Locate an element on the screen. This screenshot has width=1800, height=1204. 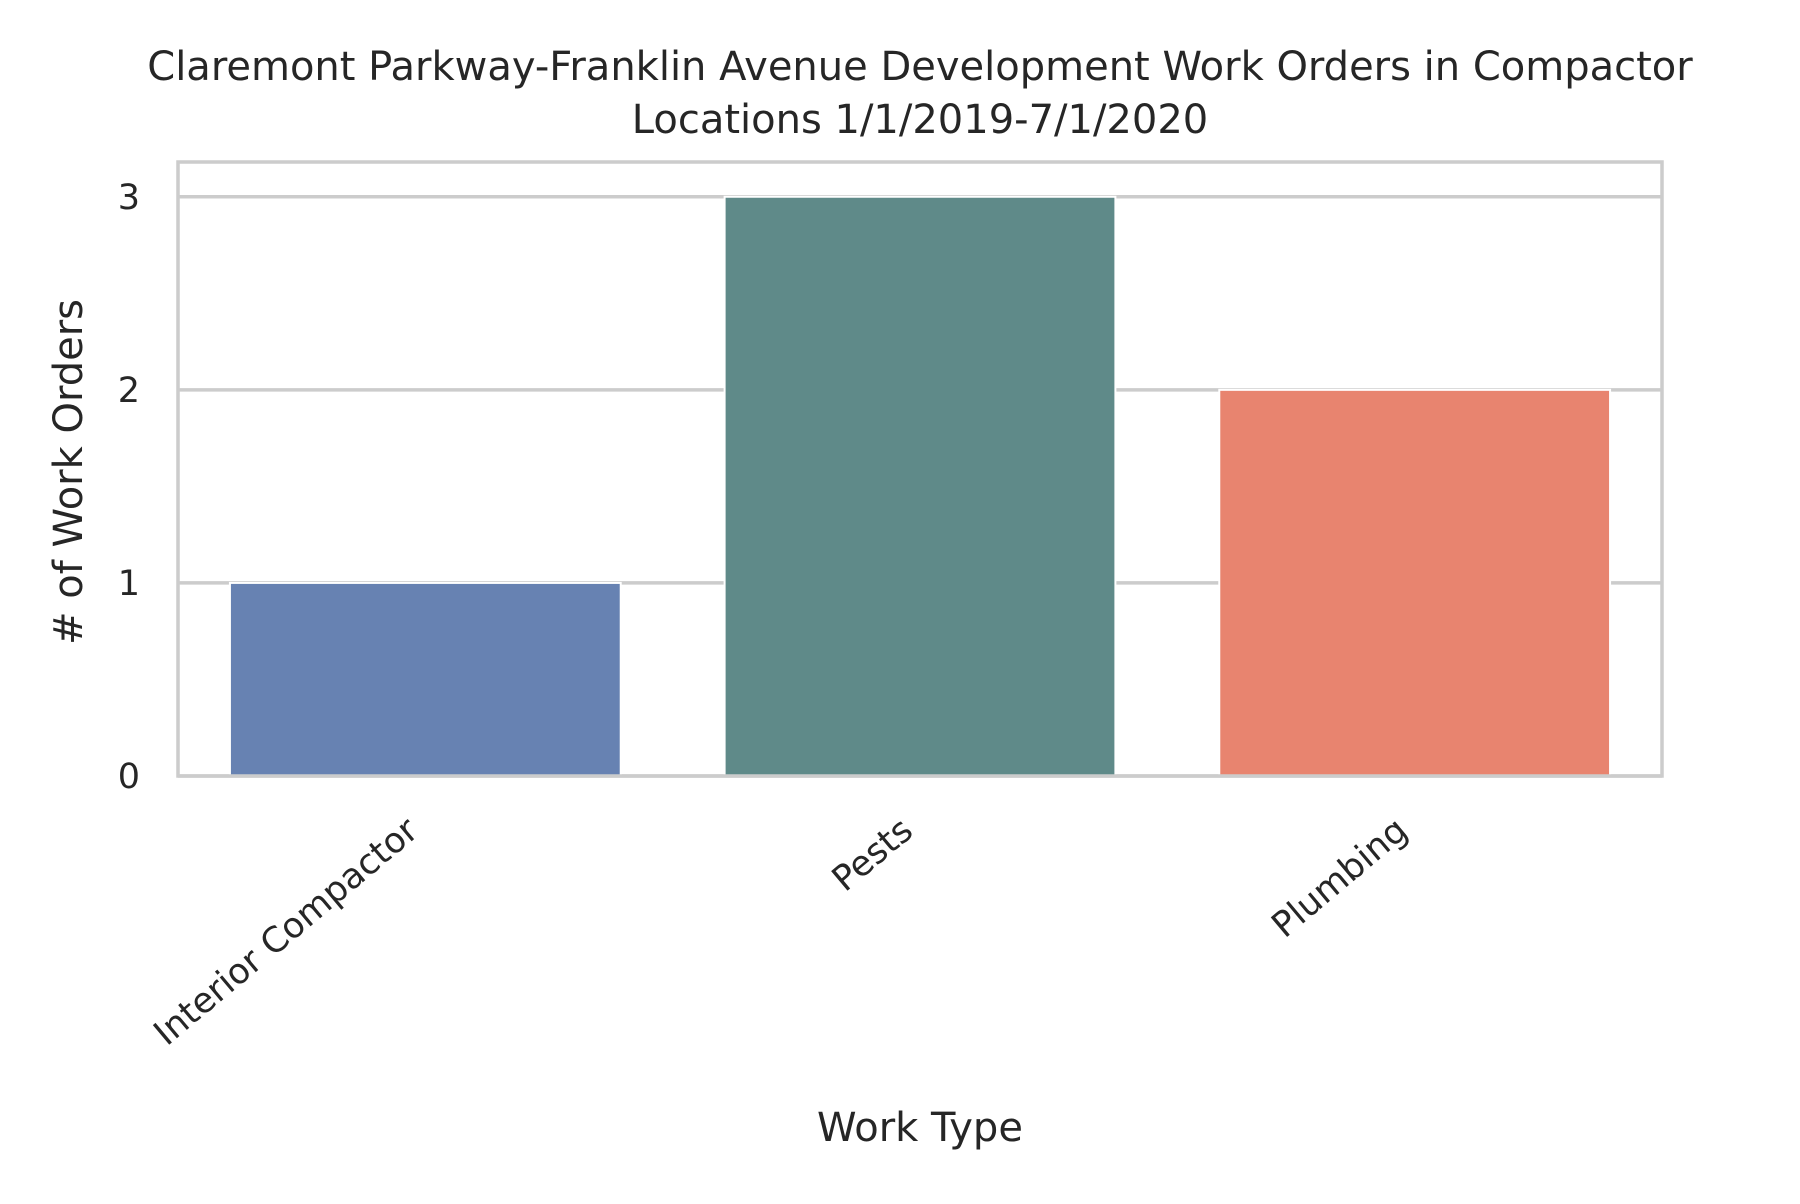
bar-pests is located at coordinates (920, 486).